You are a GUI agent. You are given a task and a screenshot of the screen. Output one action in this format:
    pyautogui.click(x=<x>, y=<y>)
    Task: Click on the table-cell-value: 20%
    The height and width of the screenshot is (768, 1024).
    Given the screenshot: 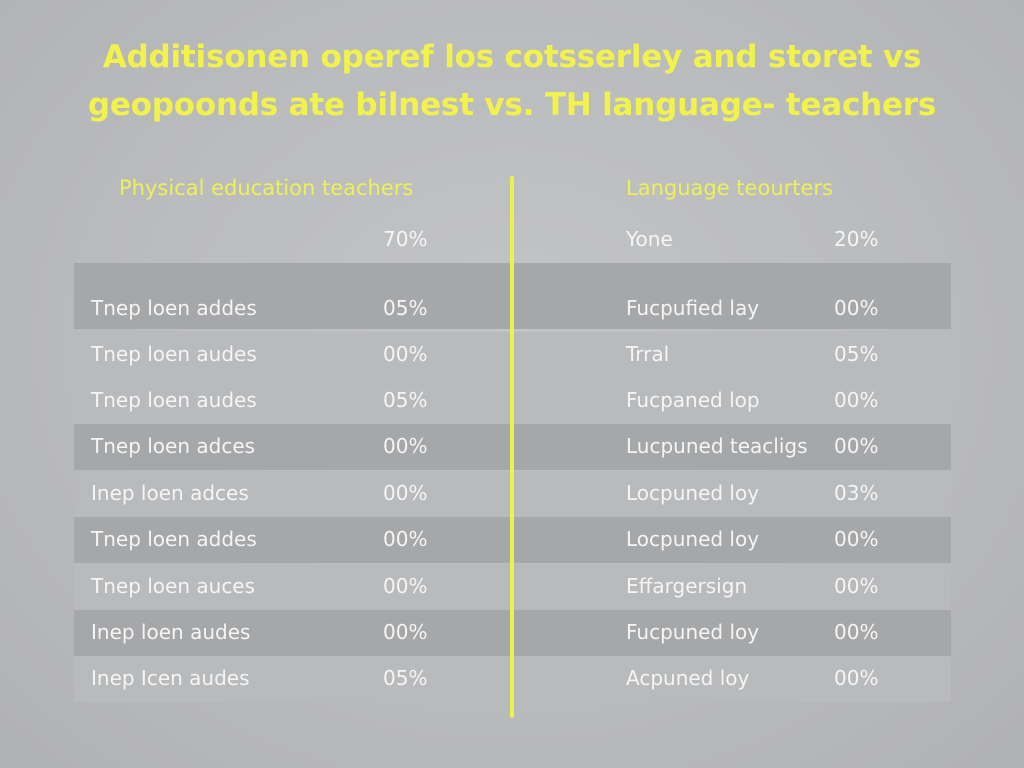 What is the action you would take?
    pyautogui.click(x=856, y=239)
    